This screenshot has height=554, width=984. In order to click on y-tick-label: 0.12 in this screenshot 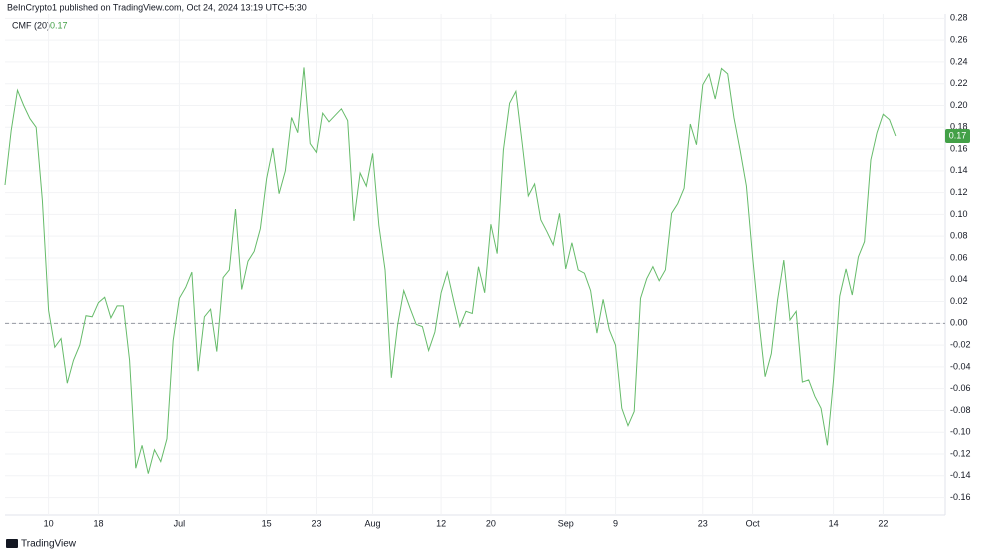, I will do `click(959, 192)`.